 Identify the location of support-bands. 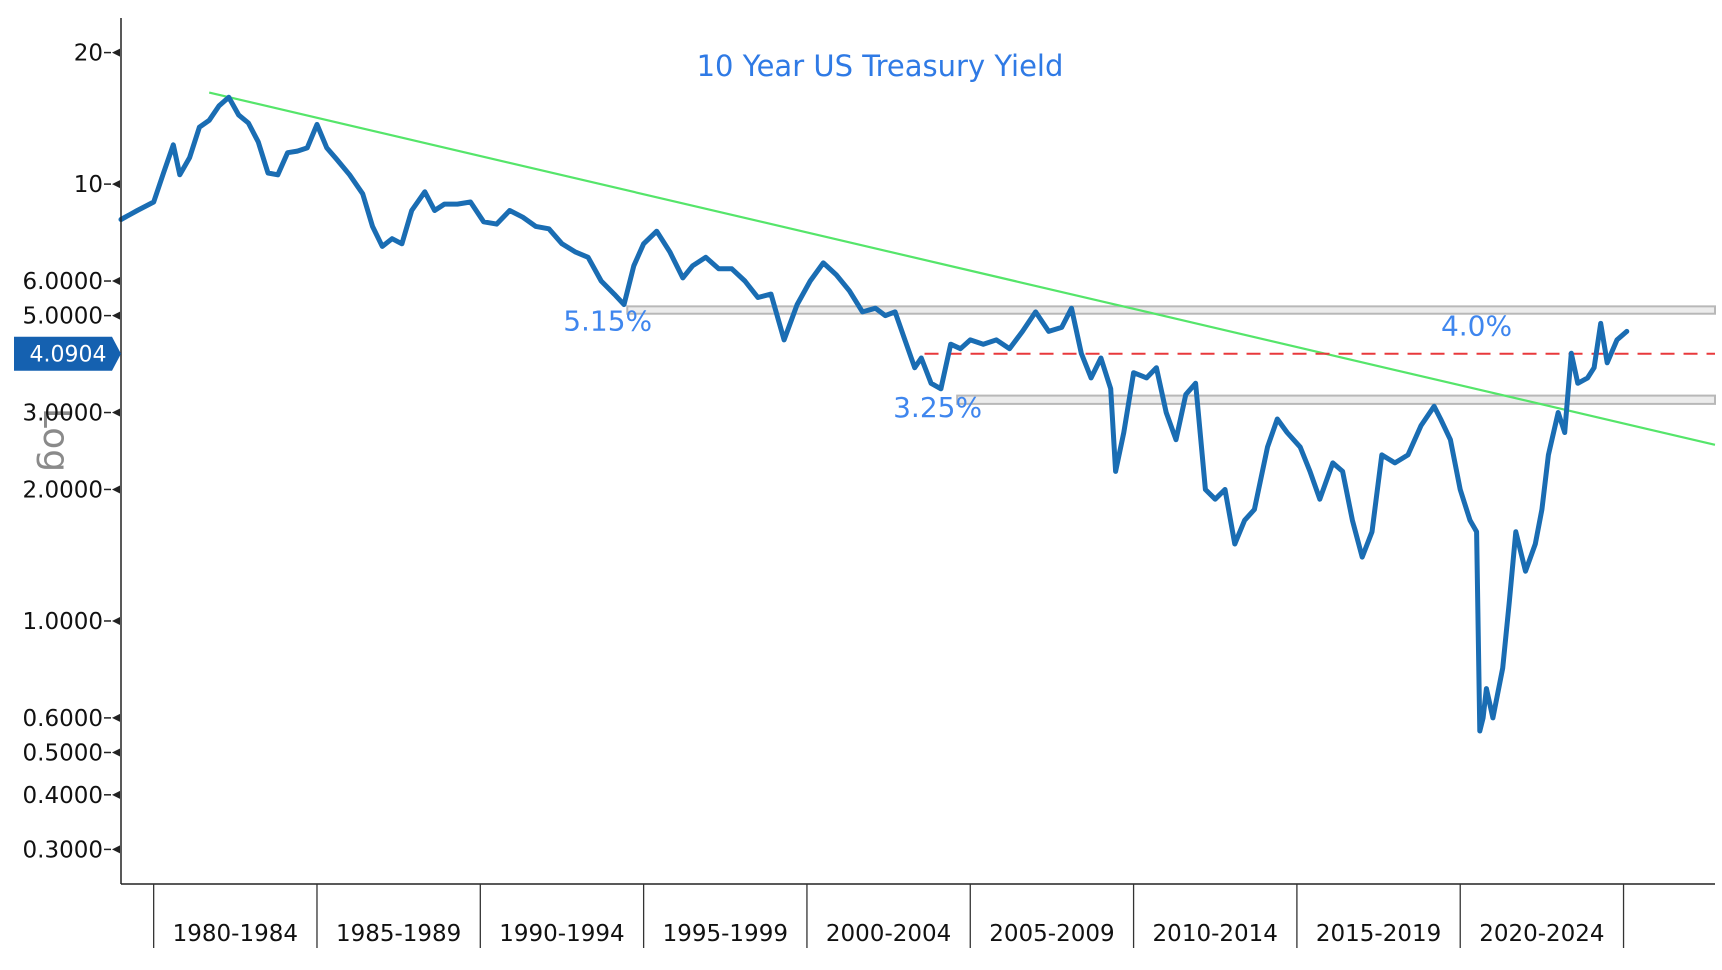
(1171, 355).